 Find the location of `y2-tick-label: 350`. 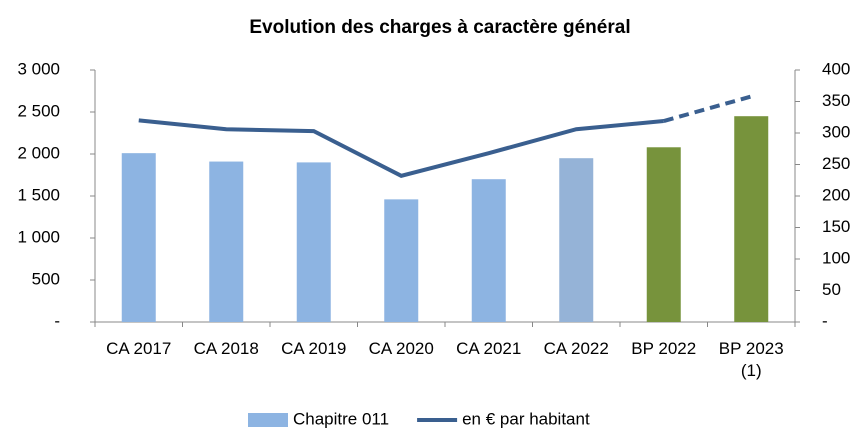

y2-tick-label: 350 is located at coordinates (836, 100).